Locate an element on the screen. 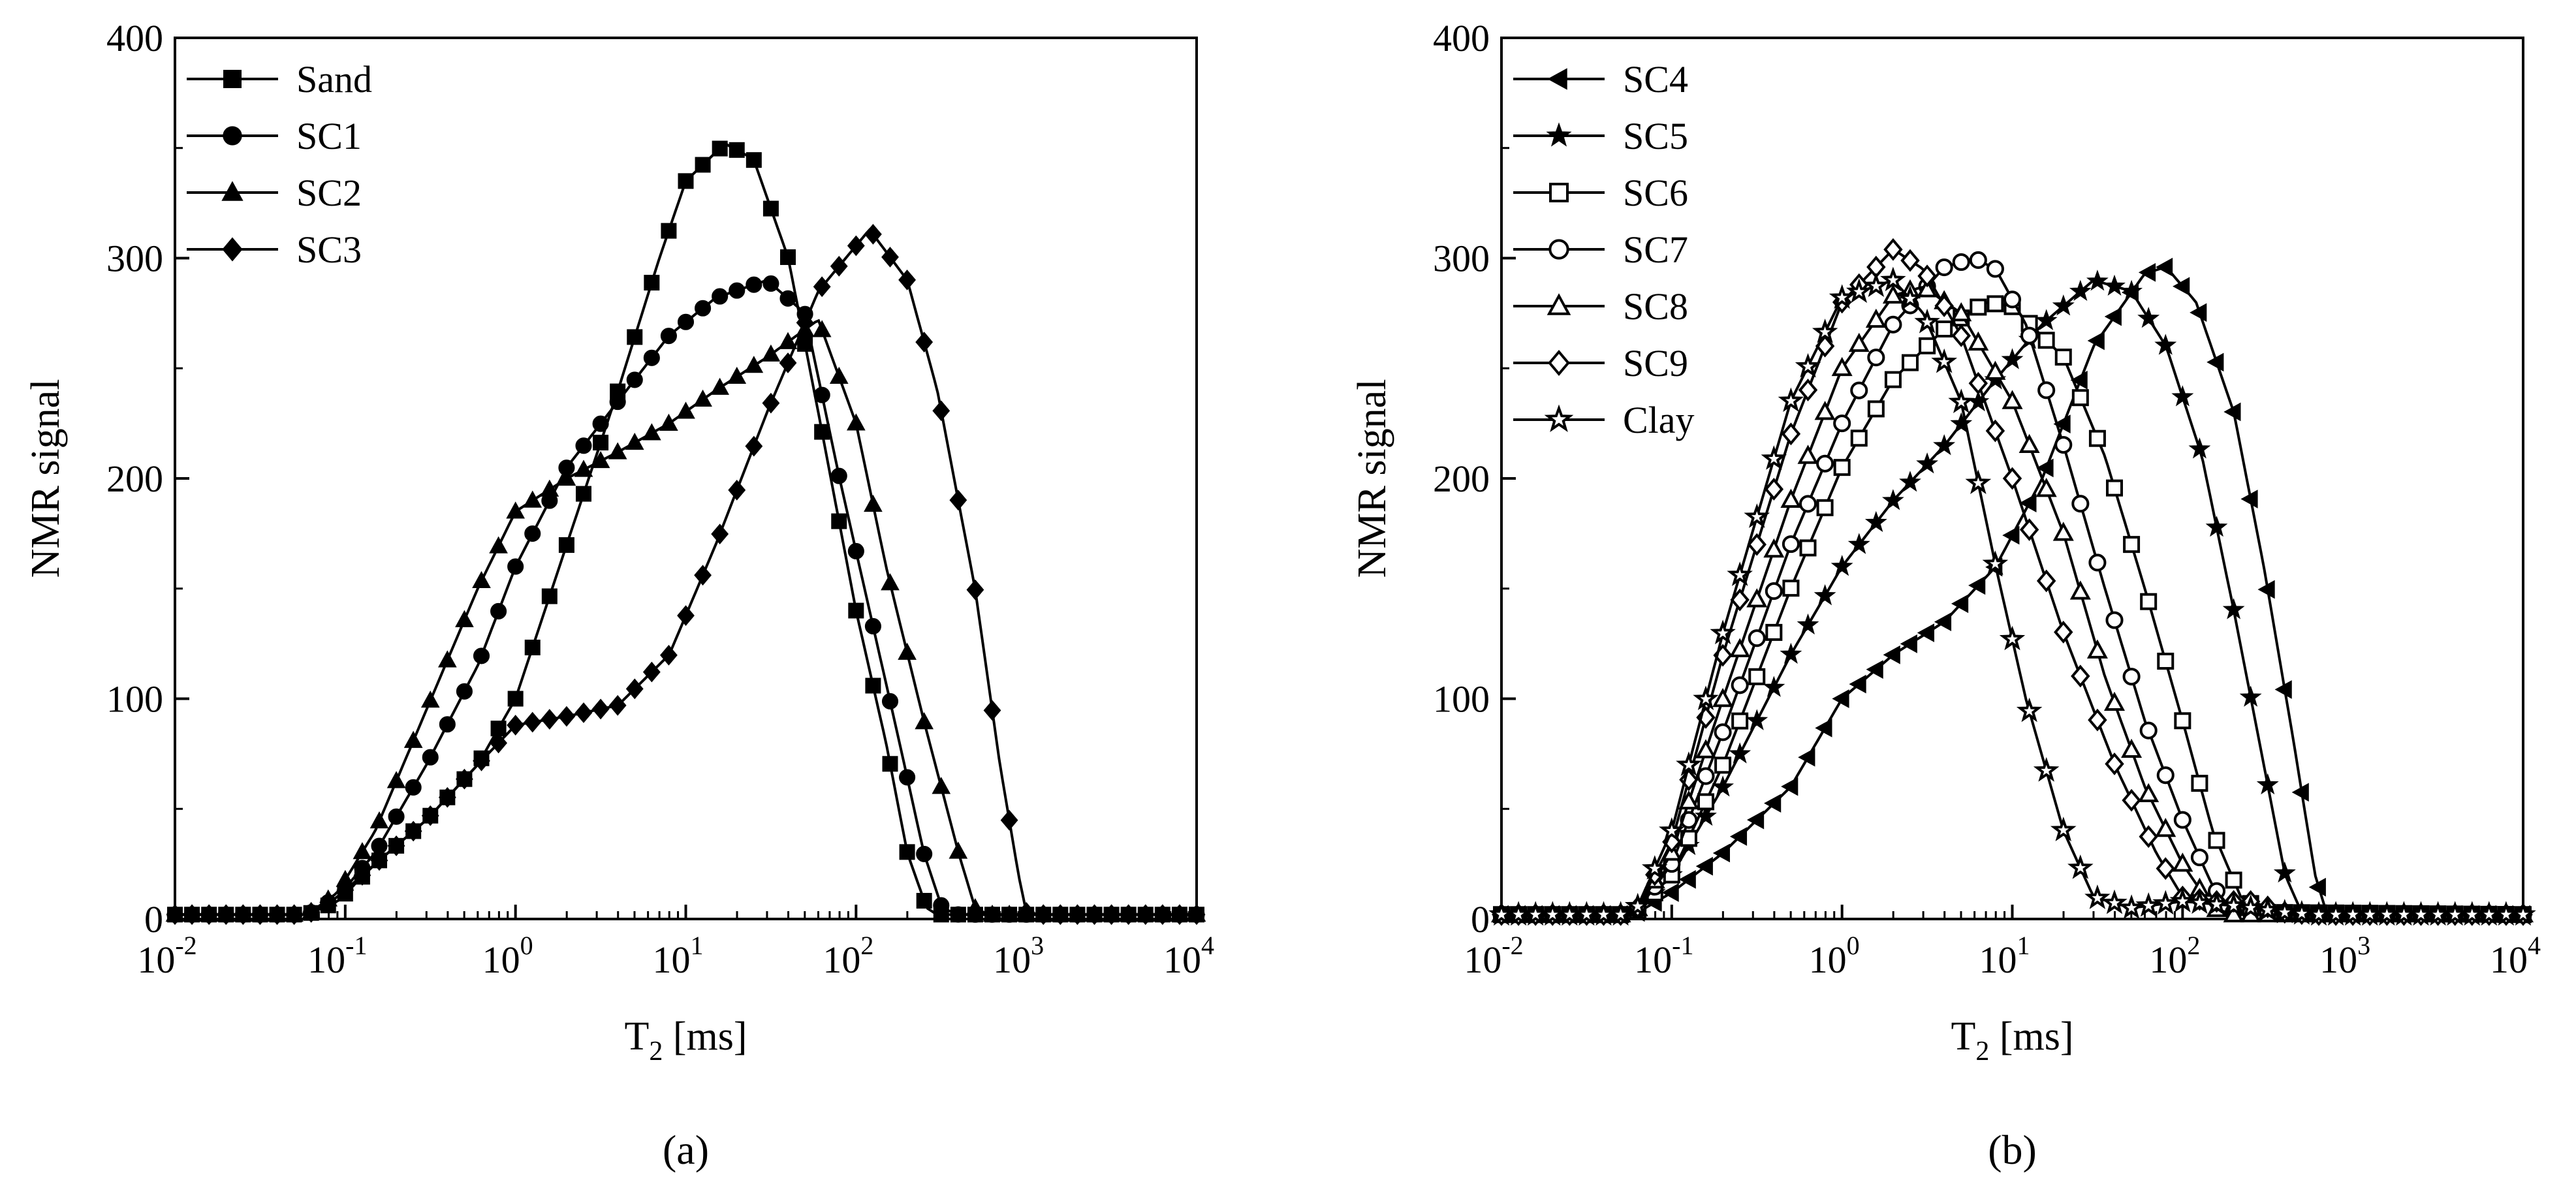 This screenshot has height=1184, width=2576. panel-label: (a) is located at coordinates (686, 1150).